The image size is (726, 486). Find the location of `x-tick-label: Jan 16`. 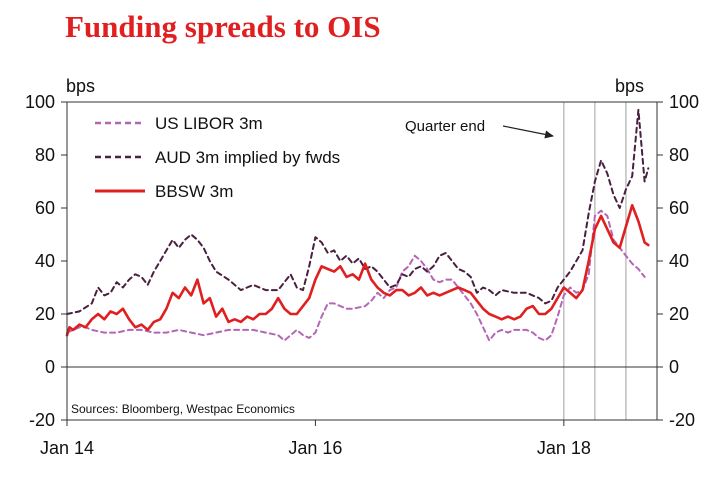

x-tick-label: Jan 16 is located at coordinates (315, 448).